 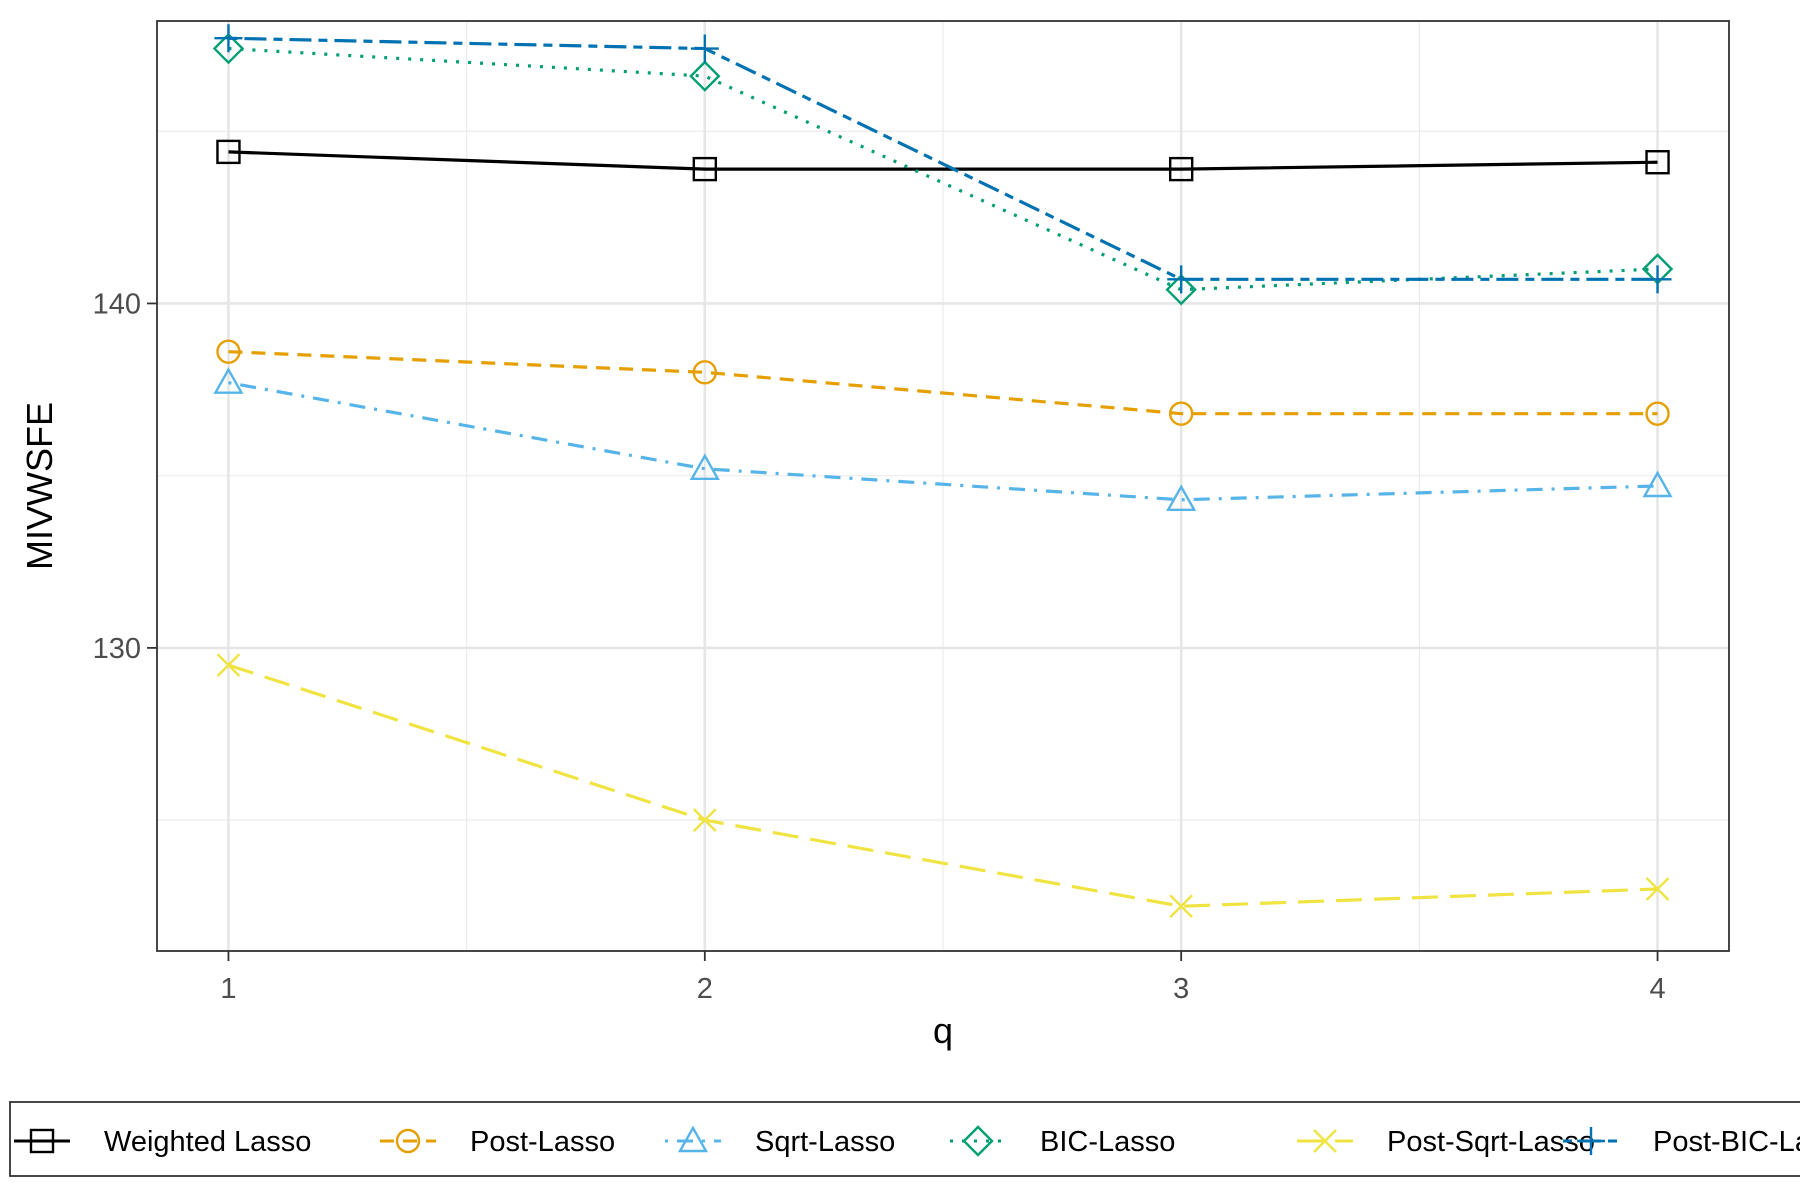 I want to click on legend-item: Post-Lasso, so click(x=497, y=1142).